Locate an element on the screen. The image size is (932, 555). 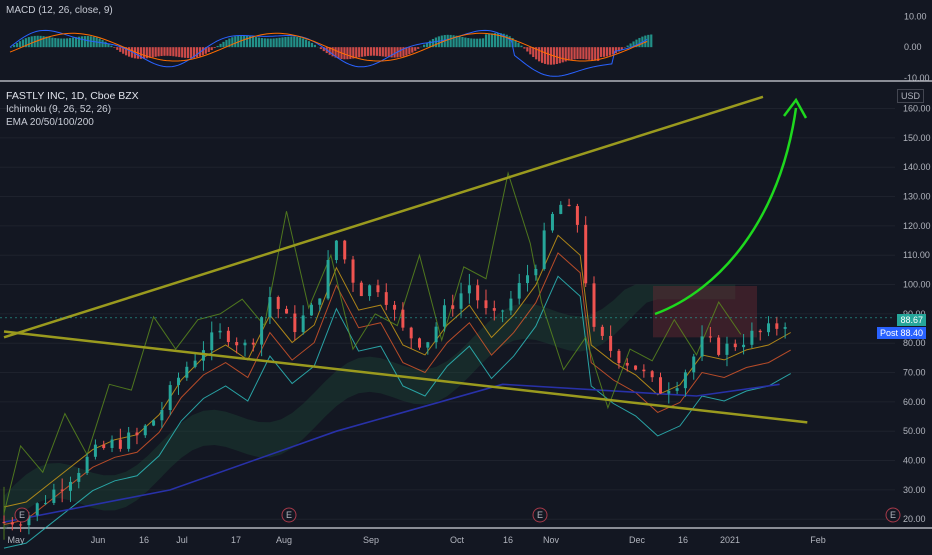
macd-tick-label-1: 0.00 is located at coordinates (913, 47).